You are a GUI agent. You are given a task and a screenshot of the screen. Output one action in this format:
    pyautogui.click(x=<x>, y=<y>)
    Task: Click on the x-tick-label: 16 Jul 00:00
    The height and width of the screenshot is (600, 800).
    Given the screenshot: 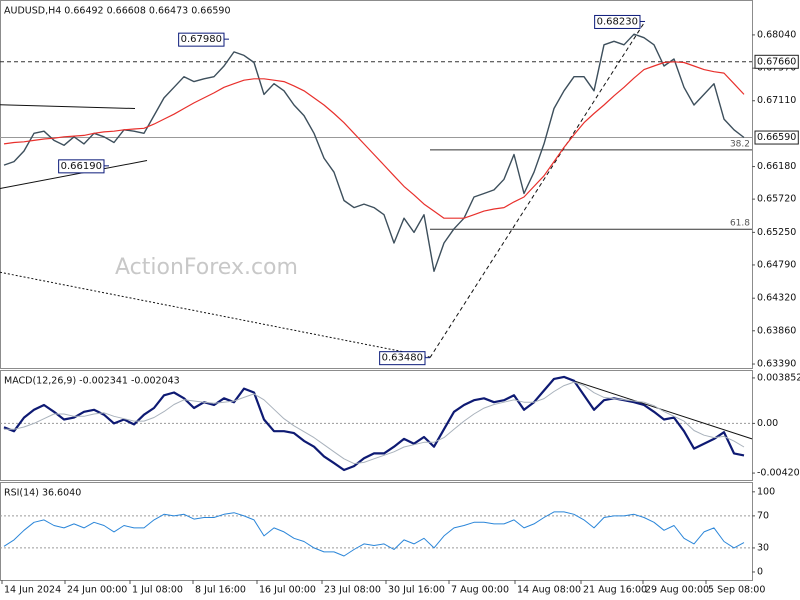 What is the action you would take?
    pyautogui.click(x=287, y=590)
    